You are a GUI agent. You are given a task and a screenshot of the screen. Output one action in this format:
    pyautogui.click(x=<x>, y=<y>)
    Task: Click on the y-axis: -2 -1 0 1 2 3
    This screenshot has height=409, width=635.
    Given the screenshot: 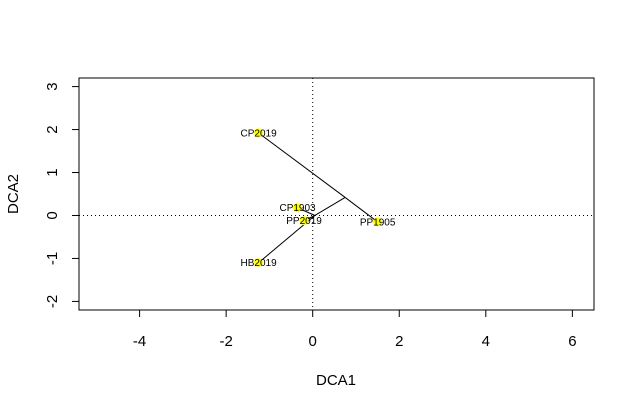 What is the action you would take?
    pyautogui.click(x=62, y=195)
    